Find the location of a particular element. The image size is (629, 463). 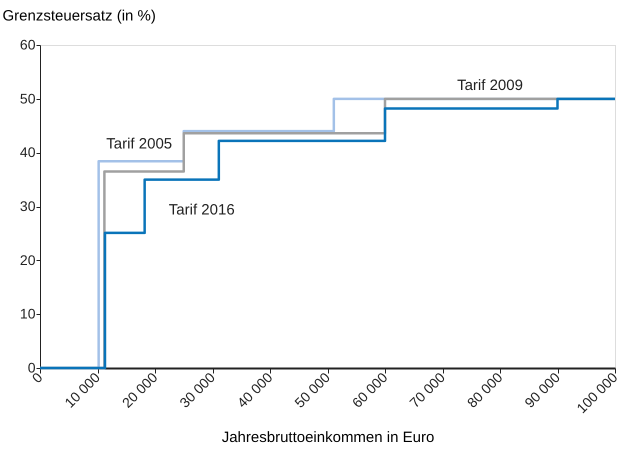

x-tick-label: 10 000 is located at coordinates (82, 389).